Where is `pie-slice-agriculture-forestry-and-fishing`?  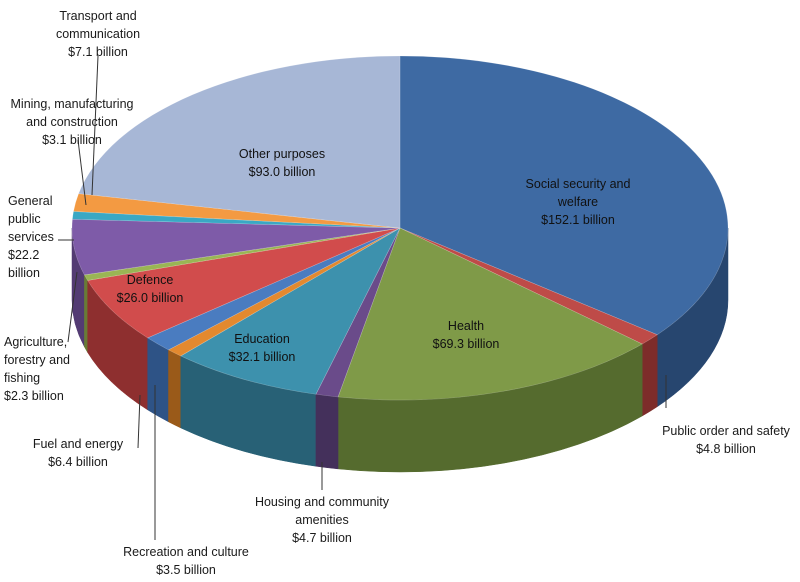
pie-slice-agriculture-forestry-and-fishing is located at coordinates (242, 254).